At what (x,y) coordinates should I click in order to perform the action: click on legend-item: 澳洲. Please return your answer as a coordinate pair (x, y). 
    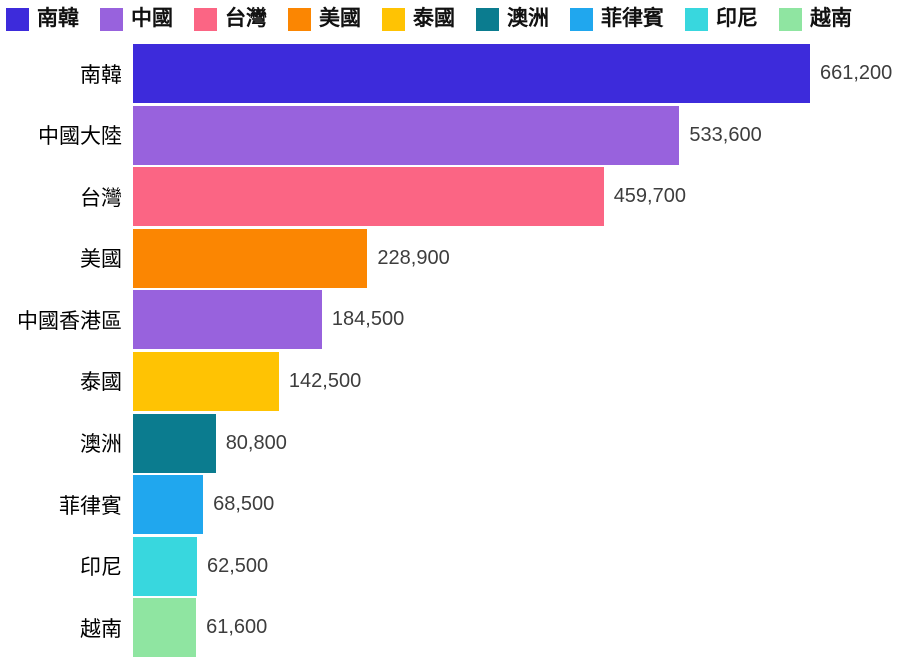
    Looking at the image, I should click on (512, 19).